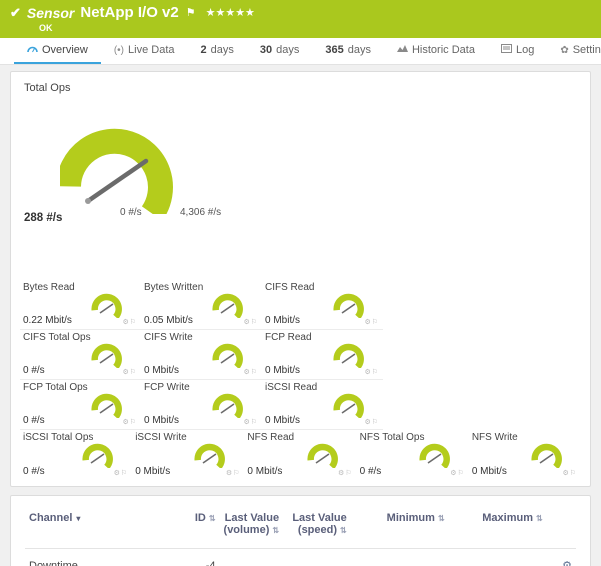 The height and width of the screenshot is (566, 601). I want to click on tab-overview: Overview, so click(57, 51).